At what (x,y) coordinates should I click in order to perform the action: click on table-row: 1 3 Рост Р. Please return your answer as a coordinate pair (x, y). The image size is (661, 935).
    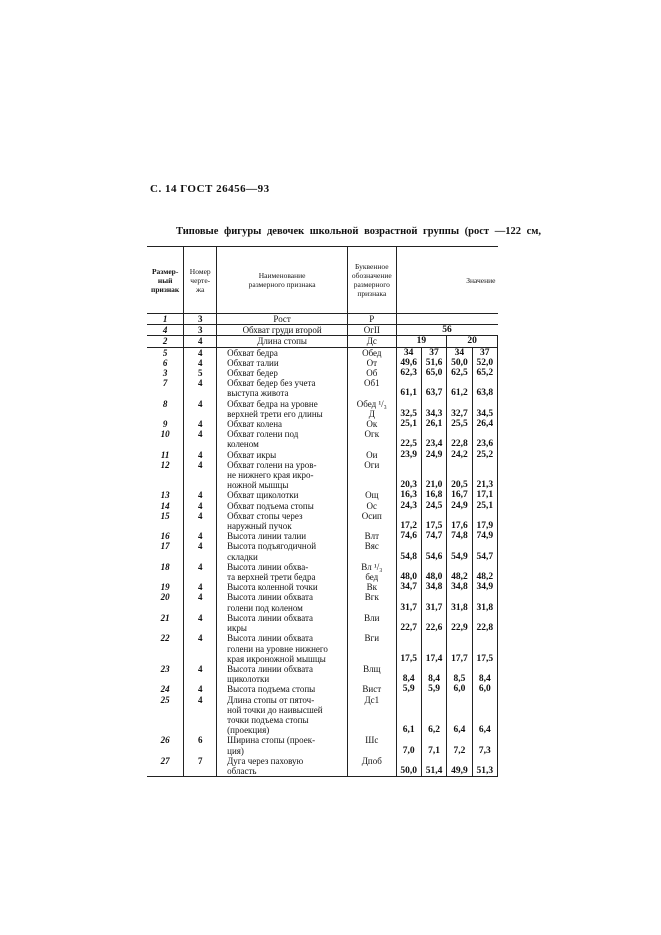
    Looking at the image, I should click on (322, 319).